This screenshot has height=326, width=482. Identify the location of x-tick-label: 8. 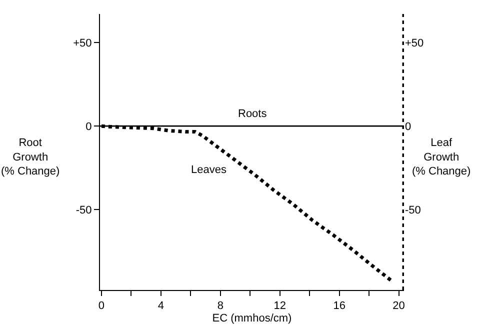
(220, 306).